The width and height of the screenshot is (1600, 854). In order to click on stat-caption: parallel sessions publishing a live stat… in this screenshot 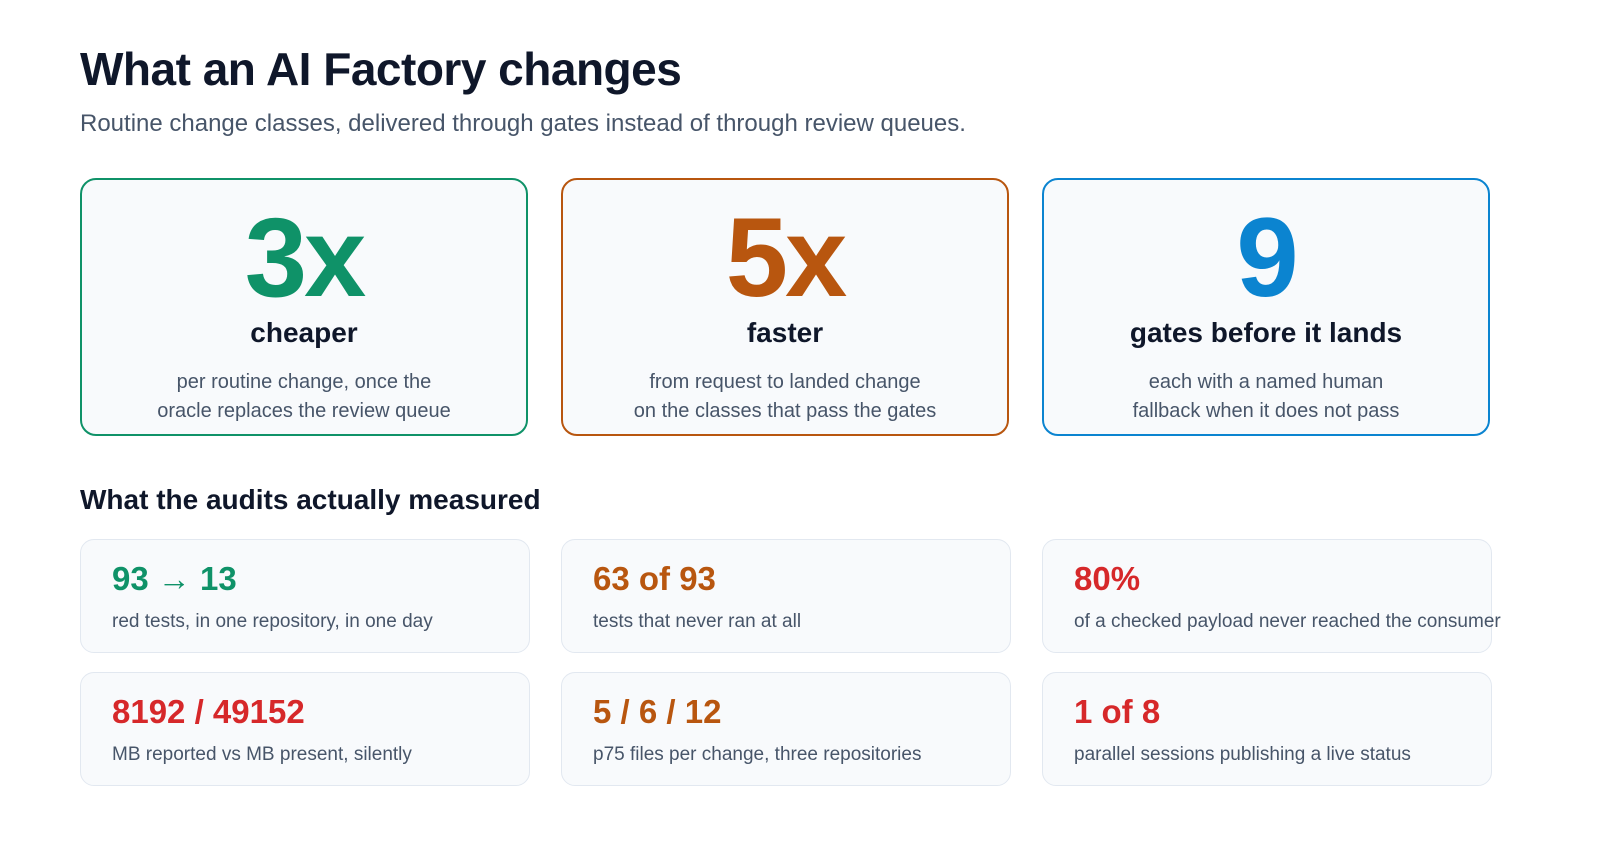, I will do `click(1242, 754)`.